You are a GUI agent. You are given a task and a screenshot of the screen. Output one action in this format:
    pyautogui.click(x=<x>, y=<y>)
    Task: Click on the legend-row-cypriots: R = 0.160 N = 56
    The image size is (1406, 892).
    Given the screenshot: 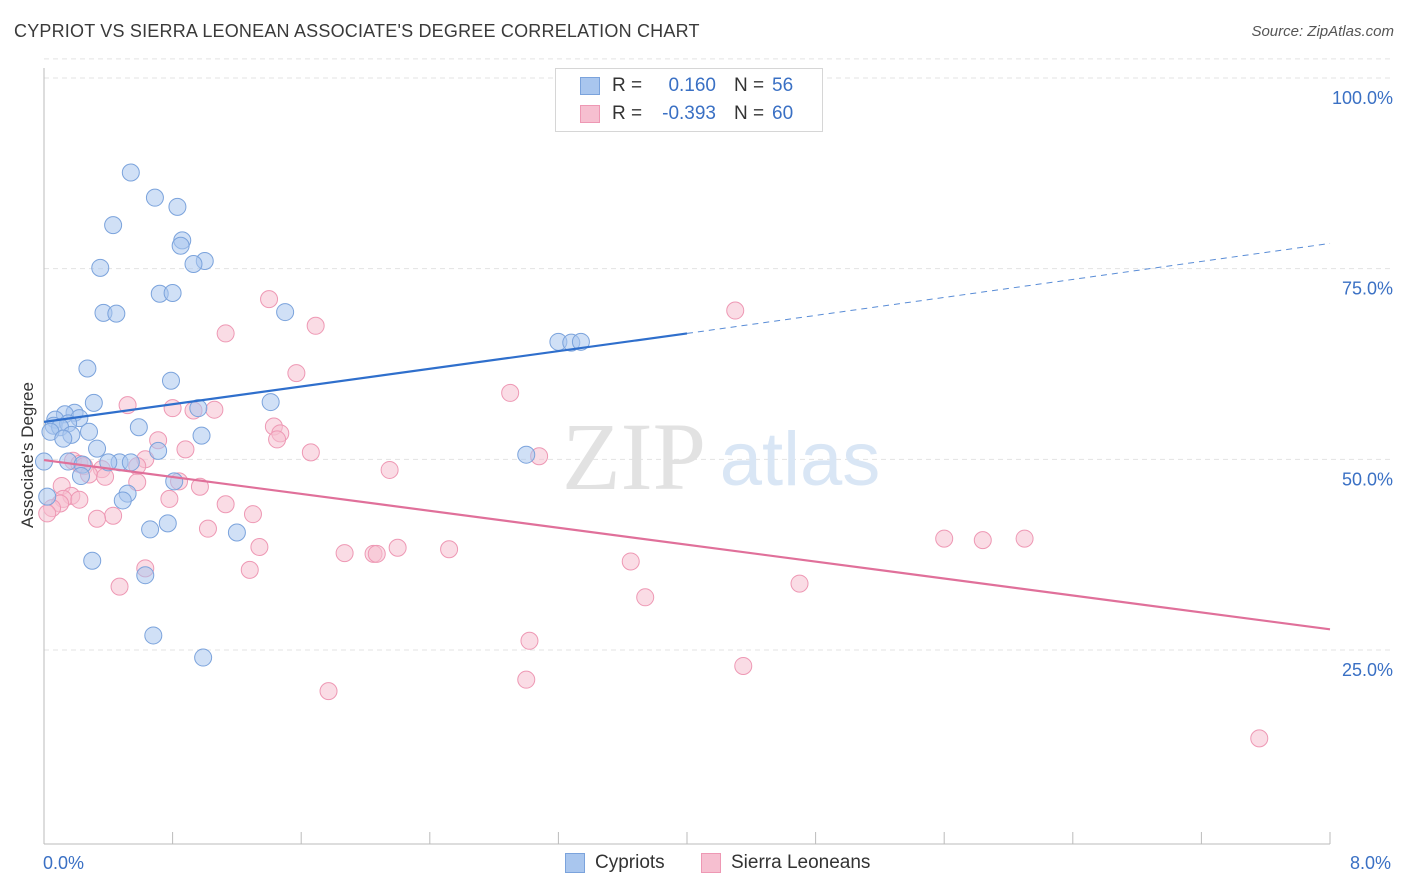 What is the action you would take?
    pyautogui.click(x=686, y=86)
    